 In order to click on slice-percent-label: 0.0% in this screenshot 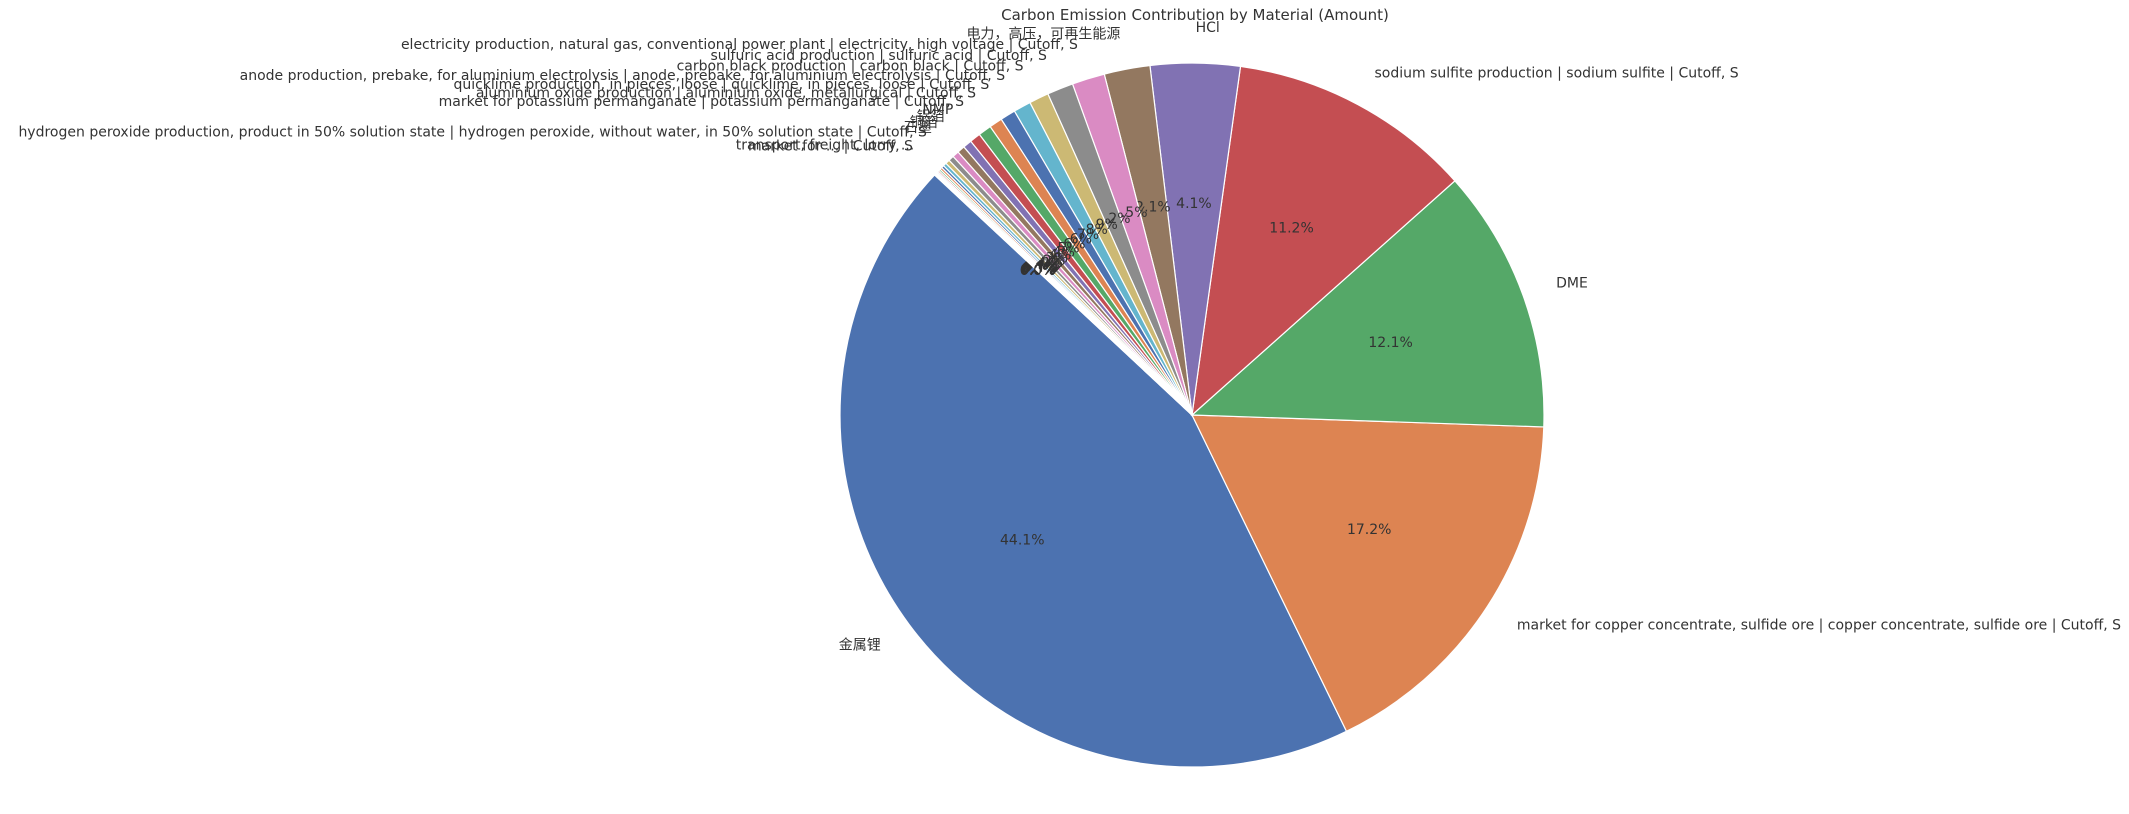, I will do `click(1038, 271)`.